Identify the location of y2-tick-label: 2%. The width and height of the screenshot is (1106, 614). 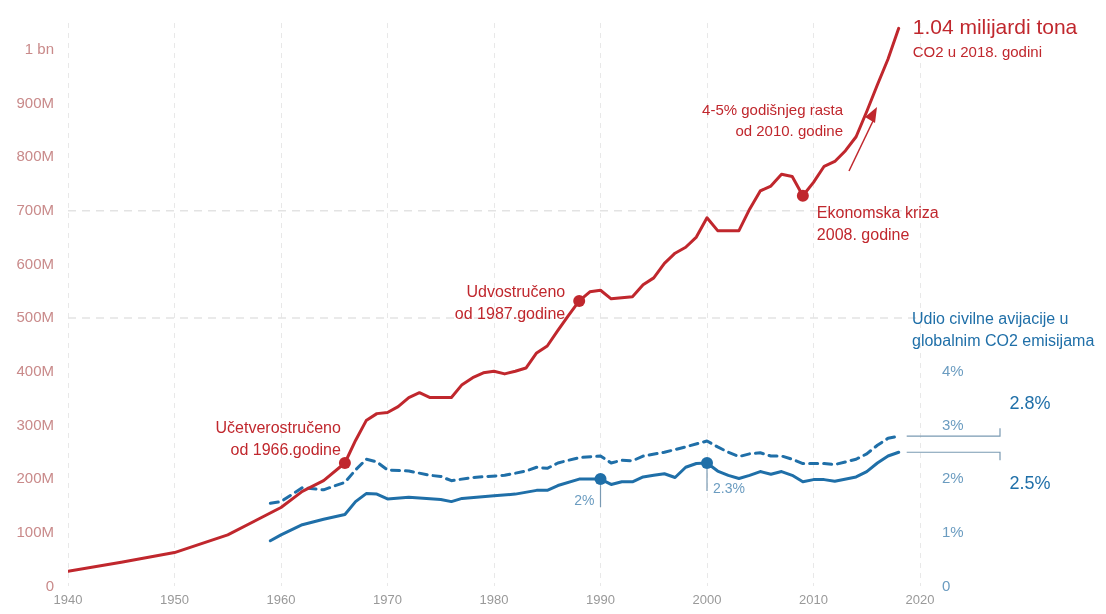
(953, 478).